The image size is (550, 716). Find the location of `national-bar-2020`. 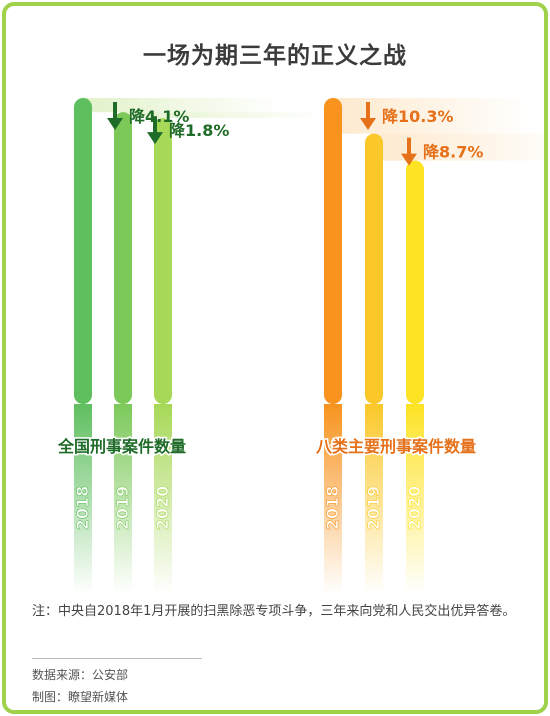

national-bar-2020 is located at coordinates (163, 261).